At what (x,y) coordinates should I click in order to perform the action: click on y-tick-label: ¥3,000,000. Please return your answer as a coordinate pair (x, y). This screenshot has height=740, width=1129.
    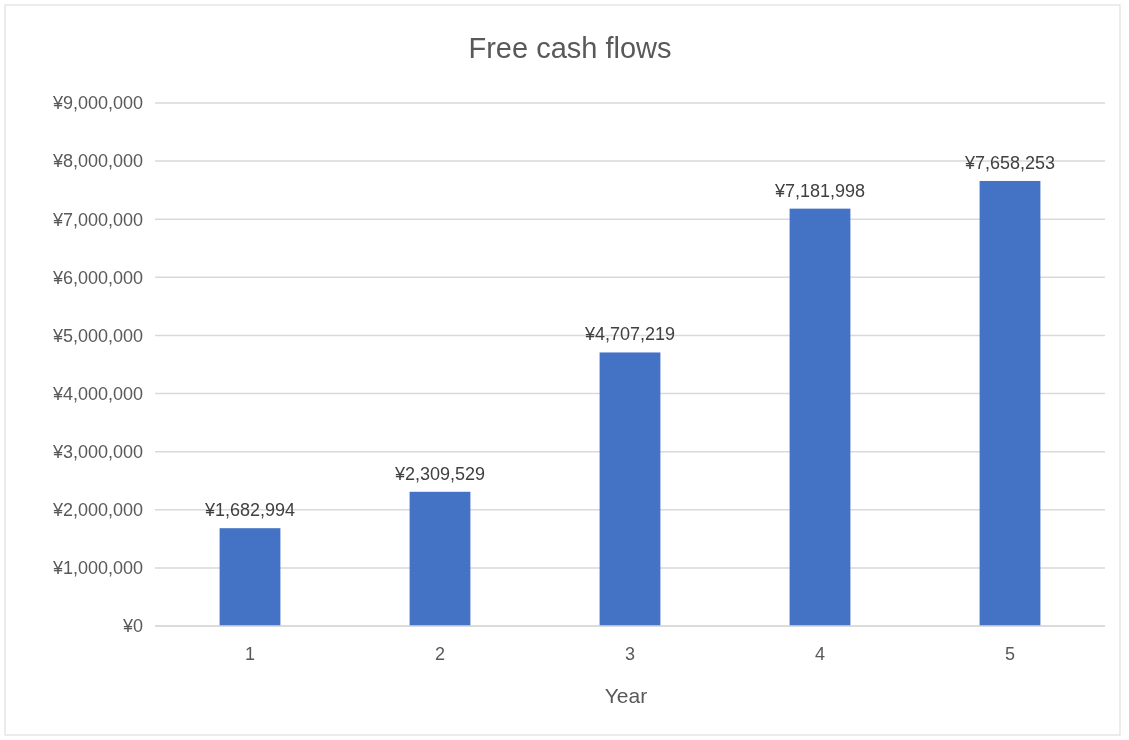
    Looking at the image, I should click on (97, 451).